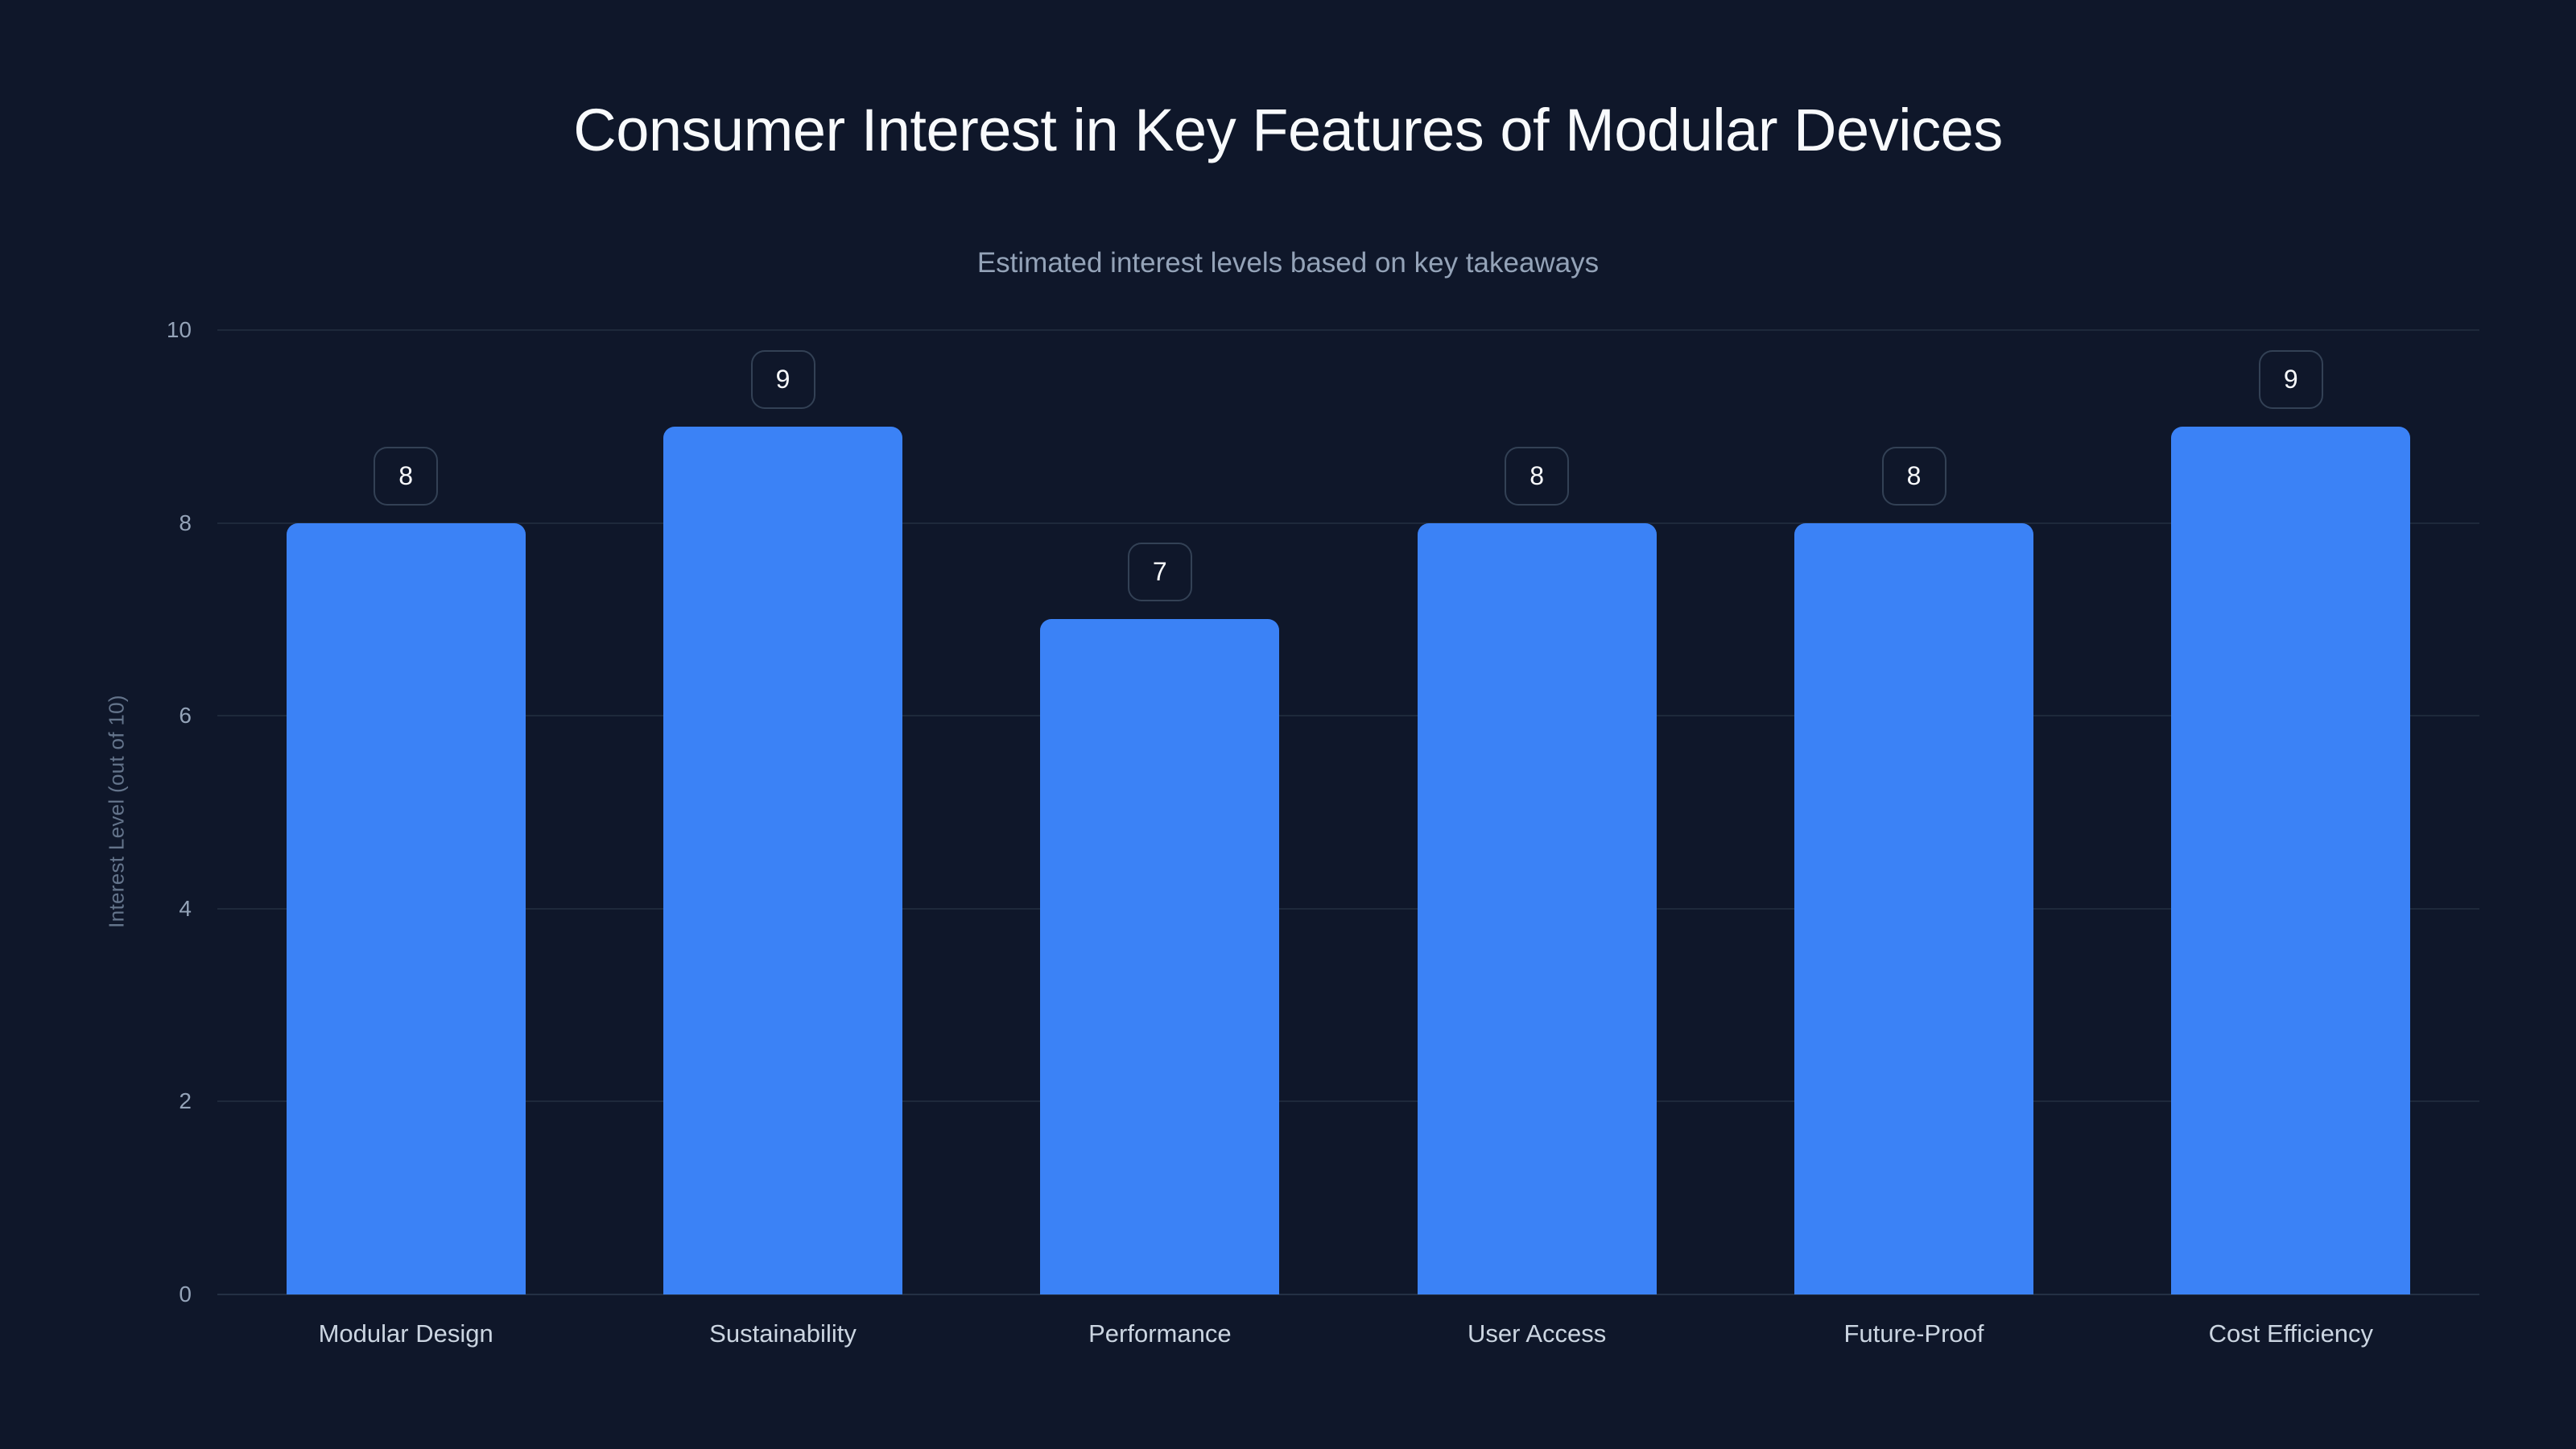  Describe the element at coordinates (783, 1333) in the screenshot. I see `x-tick-label: Sustainability` at that location.